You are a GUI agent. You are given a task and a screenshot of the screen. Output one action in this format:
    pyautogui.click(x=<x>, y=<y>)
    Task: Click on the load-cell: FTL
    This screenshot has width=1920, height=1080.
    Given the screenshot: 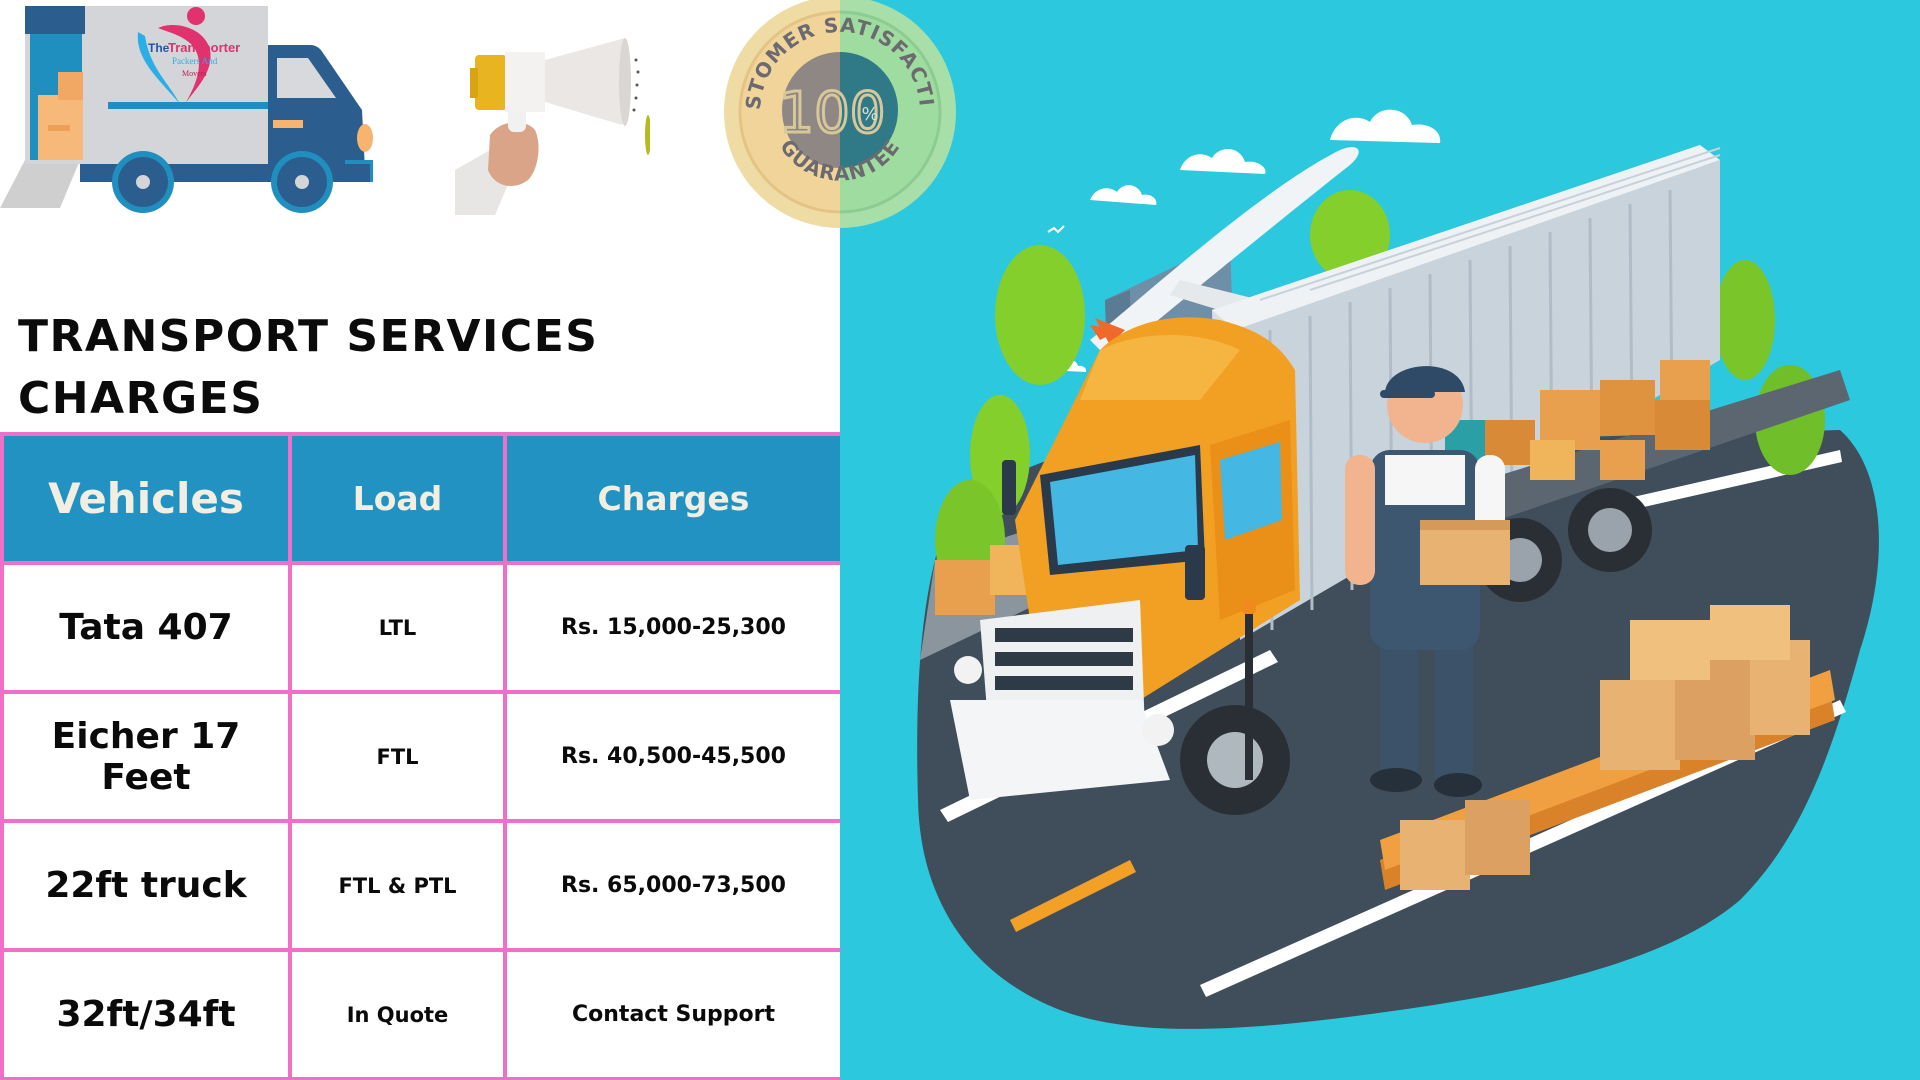 What is the action you would take?
    pyautogui.click(x=397, y=756)
    